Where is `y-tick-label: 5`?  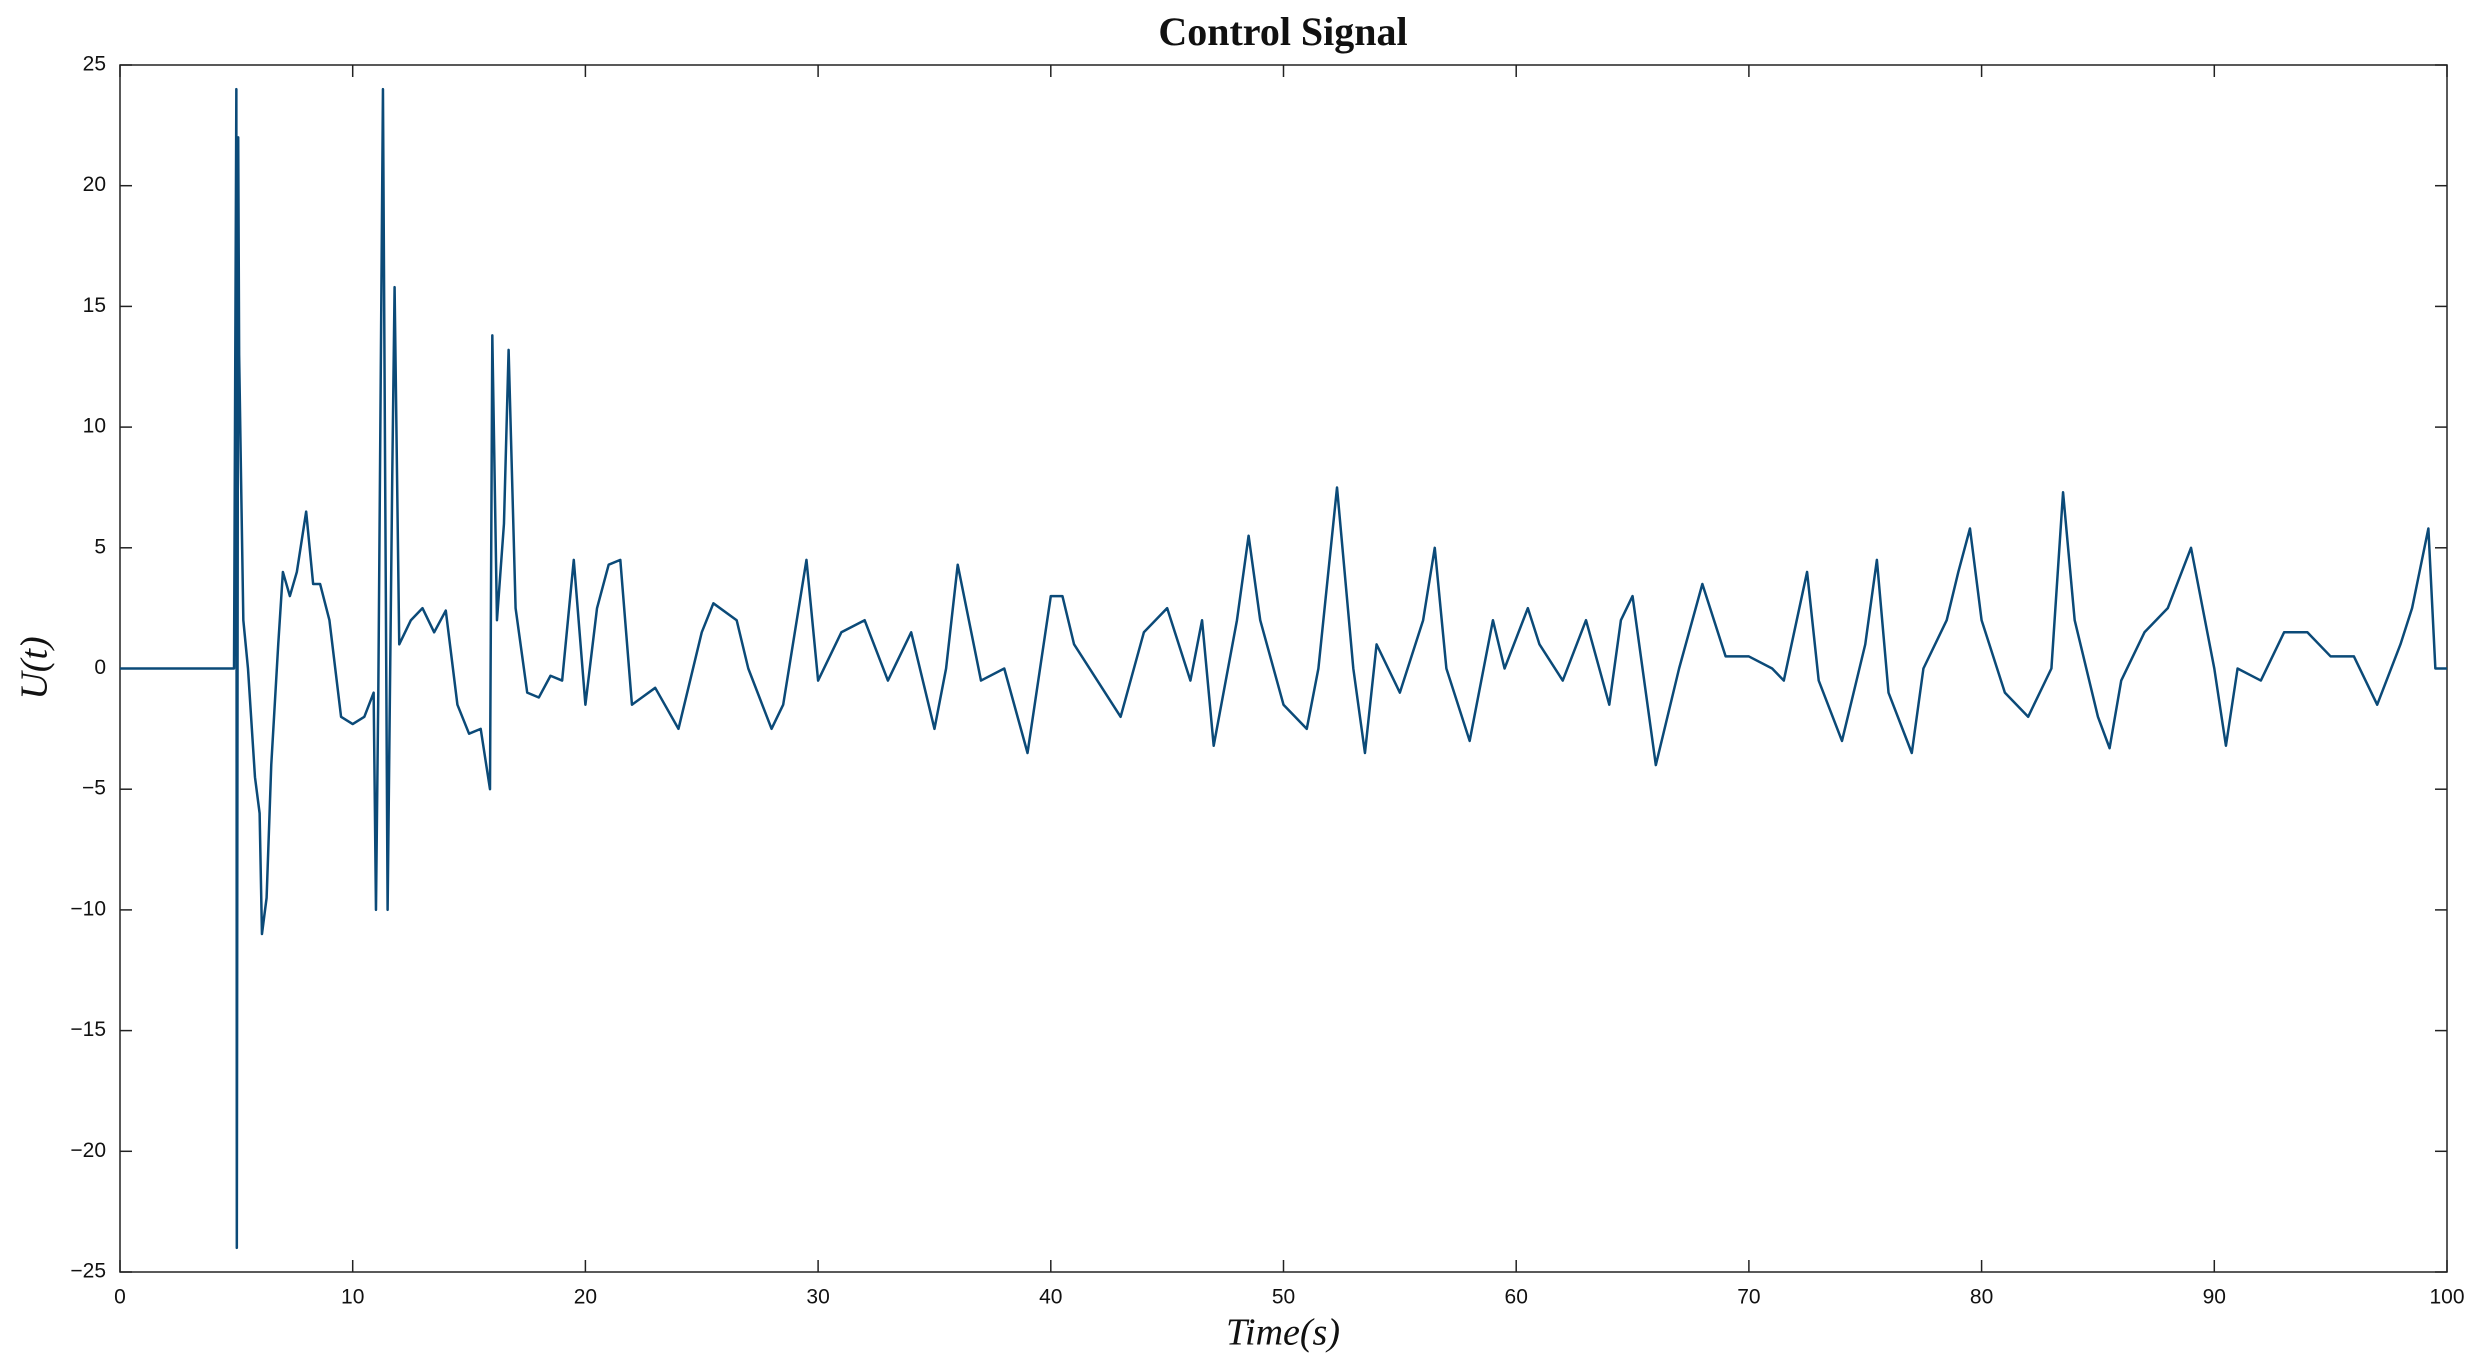
y-tick-label: 5 is located at coordinates (100, 546).